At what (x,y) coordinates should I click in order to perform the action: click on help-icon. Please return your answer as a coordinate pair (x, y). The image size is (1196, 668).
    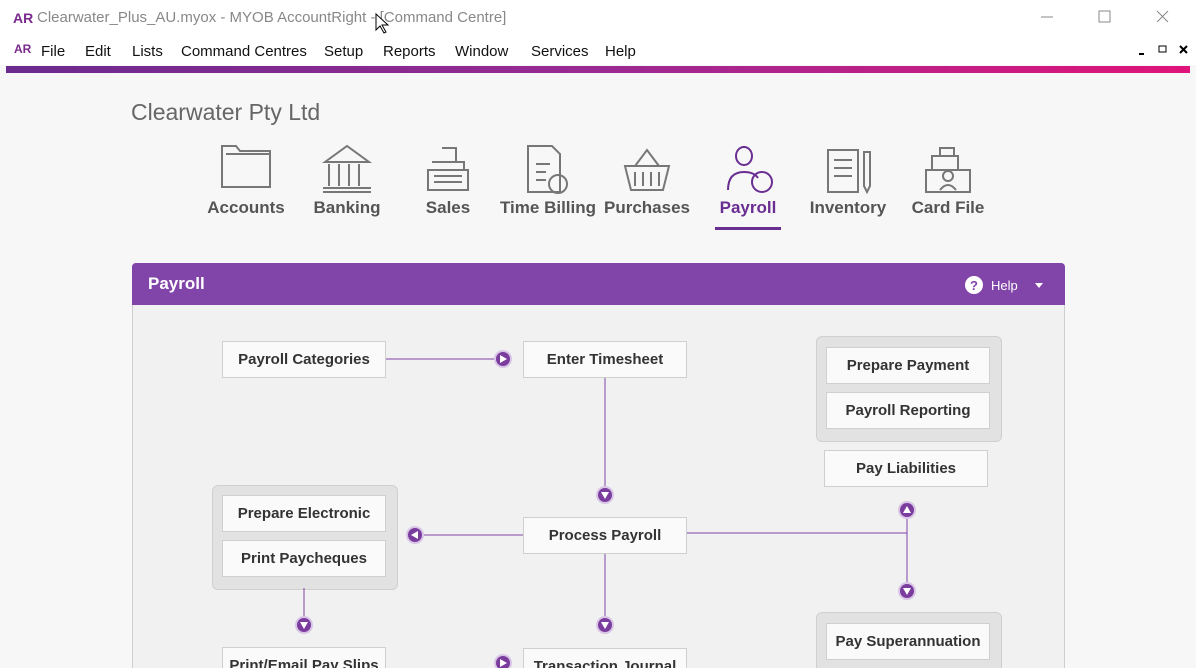
    Looking at the image, I should click on (974, 285).